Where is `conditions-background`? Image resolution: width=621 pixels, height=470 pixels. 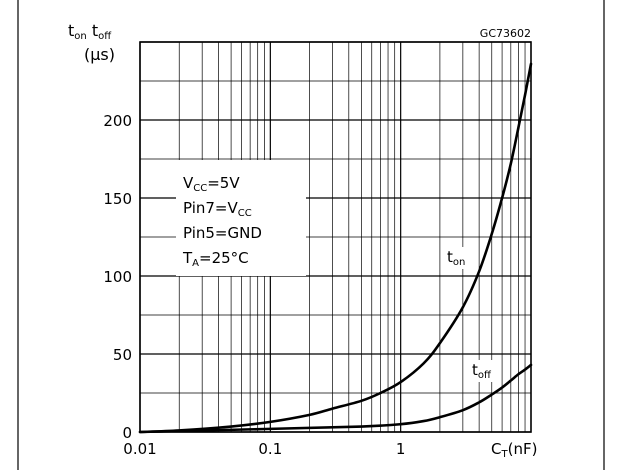
conditions-background is located at coordinates (241, 218).